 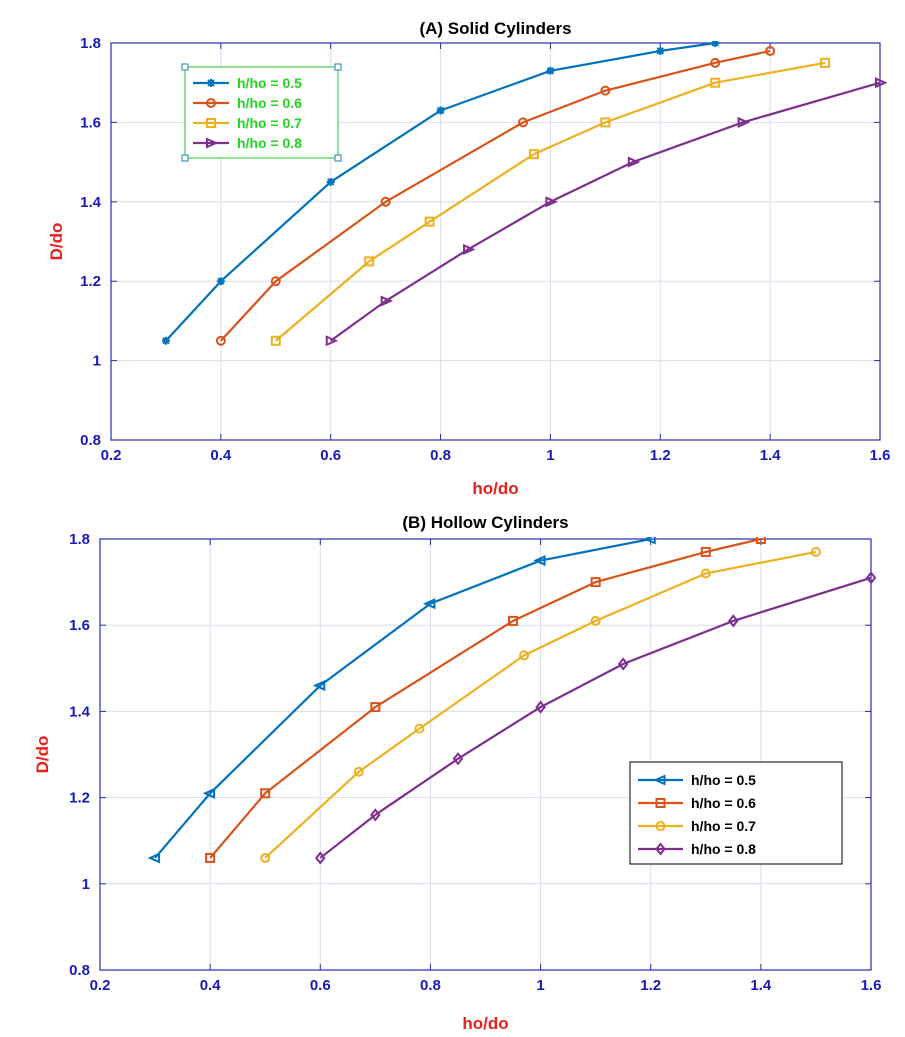 I want to click on chart-title: (A) Solid Cylinders, so click(x=495, y=28).